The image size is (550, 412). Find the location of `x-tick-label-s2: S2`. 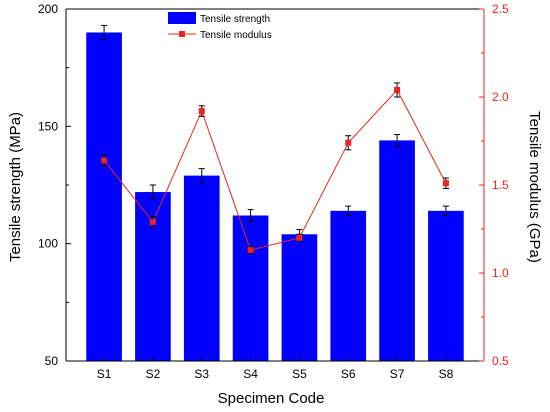

x-tick-label-s2: S2 is located at coordinates (153, 374).